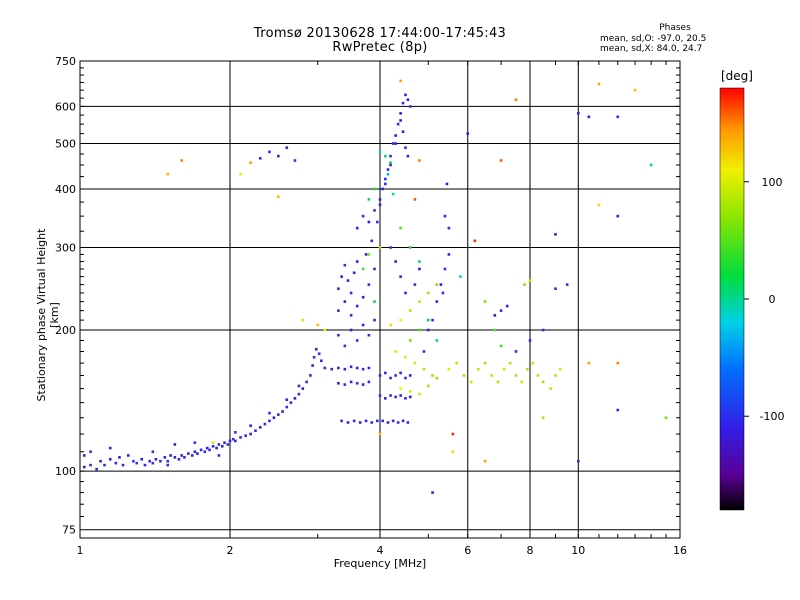  Describe the element at coordinates (48, 315) in the screenshot. I see `y-axis-label: Stationary phase Virtual Height [km]` at that location.